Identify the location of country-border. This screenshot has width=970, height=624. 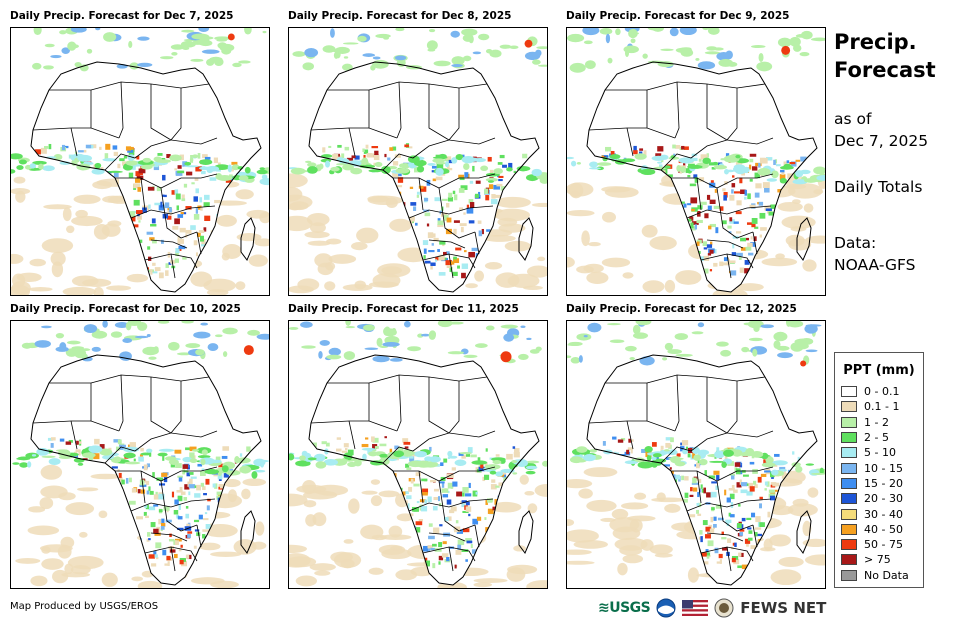
(362, 407).